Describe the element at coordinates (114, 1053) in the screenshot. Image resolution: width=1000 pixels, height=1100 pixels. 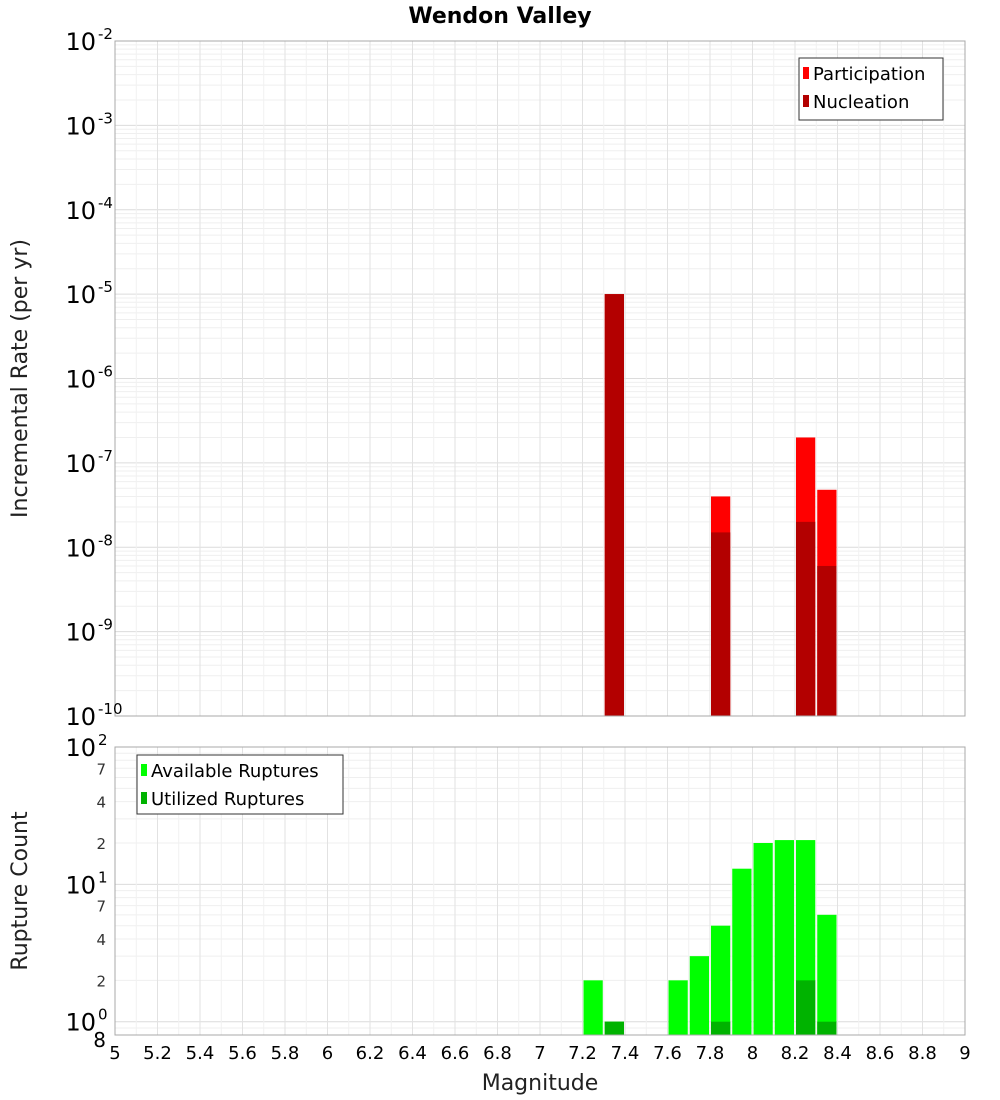
I see `x-tick-label: 5` at that location.